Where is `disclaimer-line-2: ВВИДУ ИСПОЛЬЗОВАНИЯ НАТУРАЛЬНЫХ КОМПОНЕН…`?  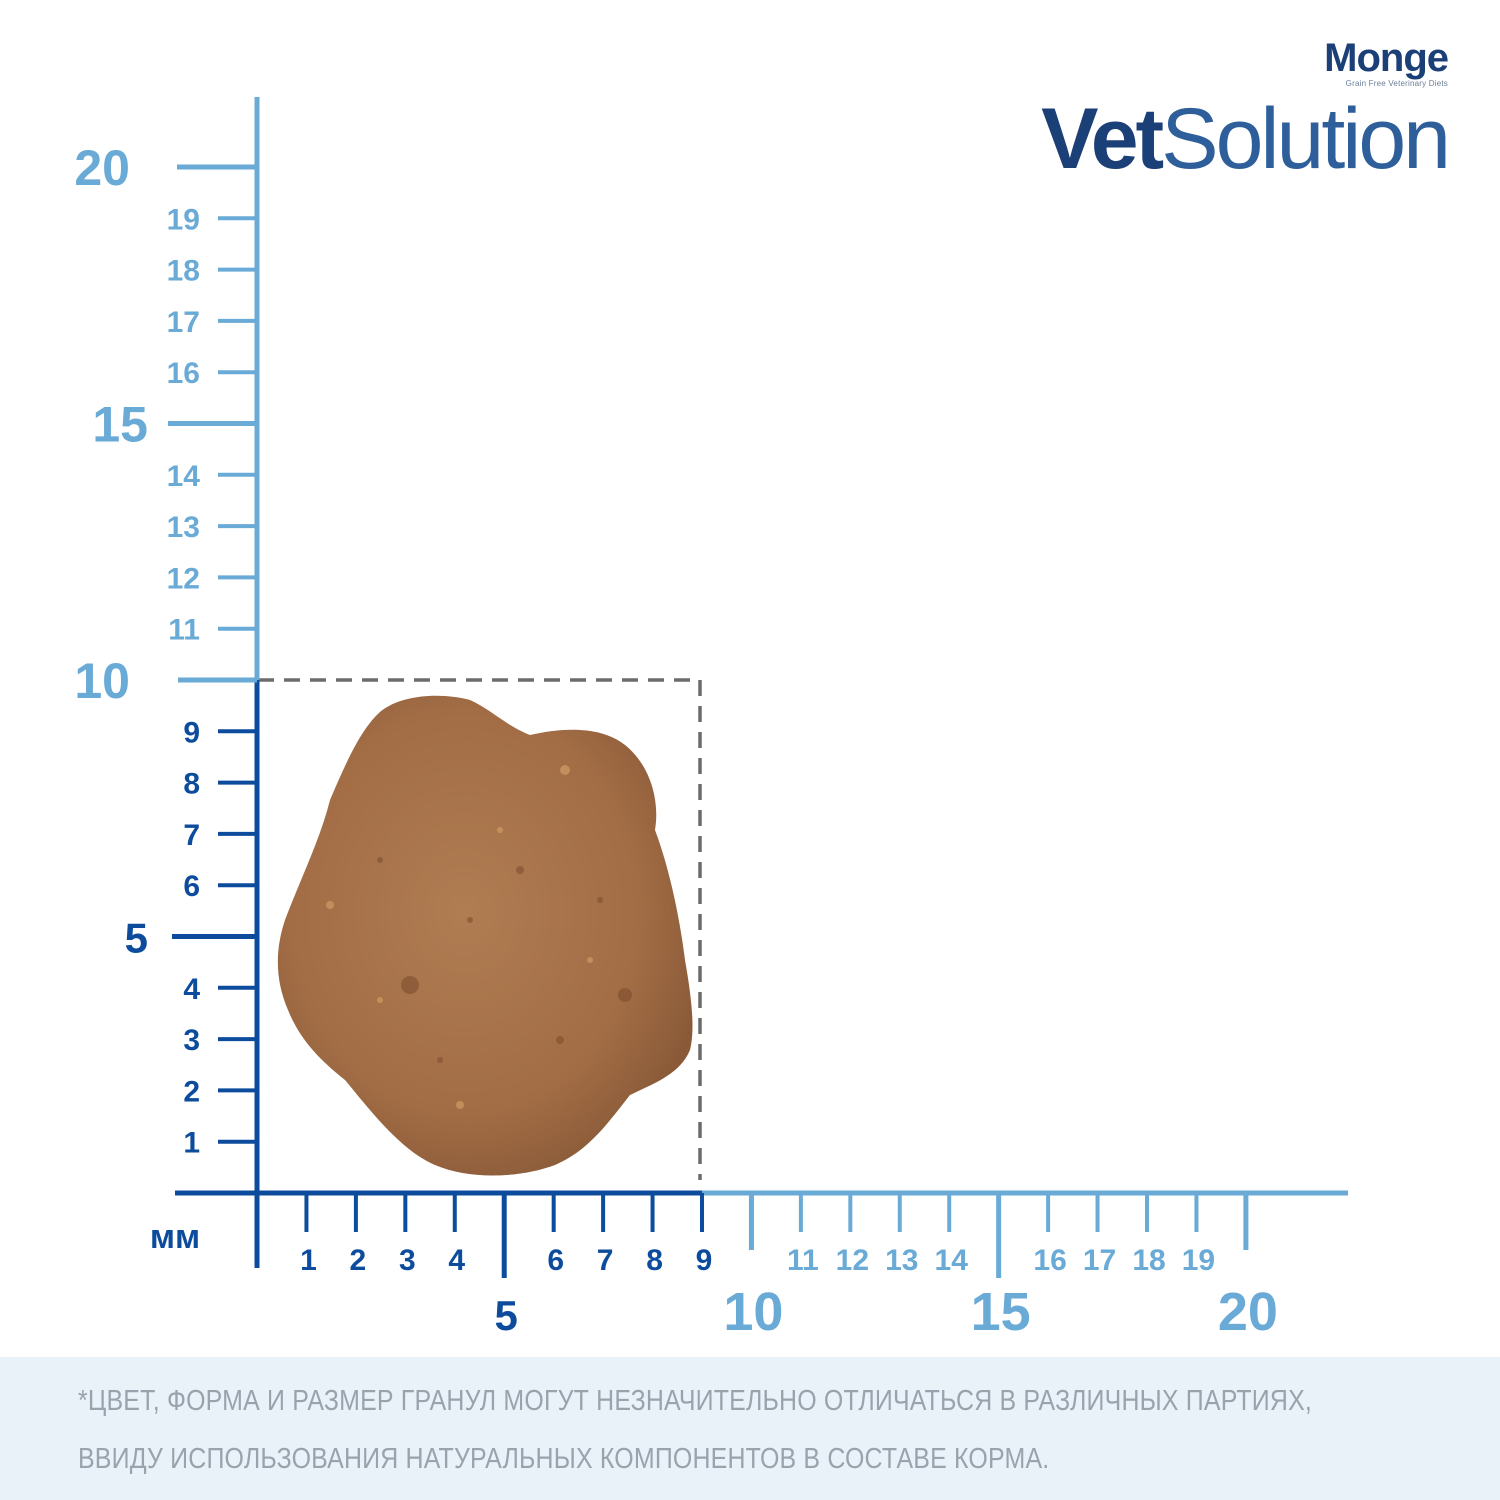
disclaimer-line-2: ВВИДУ ИСПОЛЬЗОВАНИЯ НАТУРАЛЬНЫХ КОМПОНЕН… is located at coordinates (564, 1459).